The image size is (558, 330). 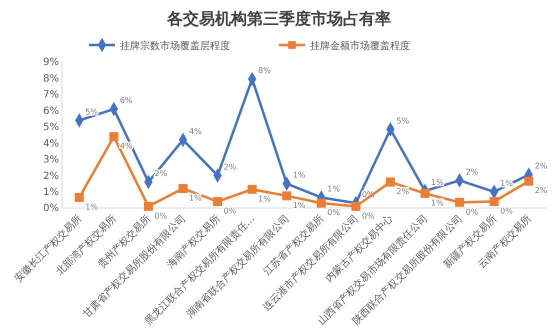 I want to click on chart-title: 各交易机构第三季度市场占有率, so click(x=278, y=18).